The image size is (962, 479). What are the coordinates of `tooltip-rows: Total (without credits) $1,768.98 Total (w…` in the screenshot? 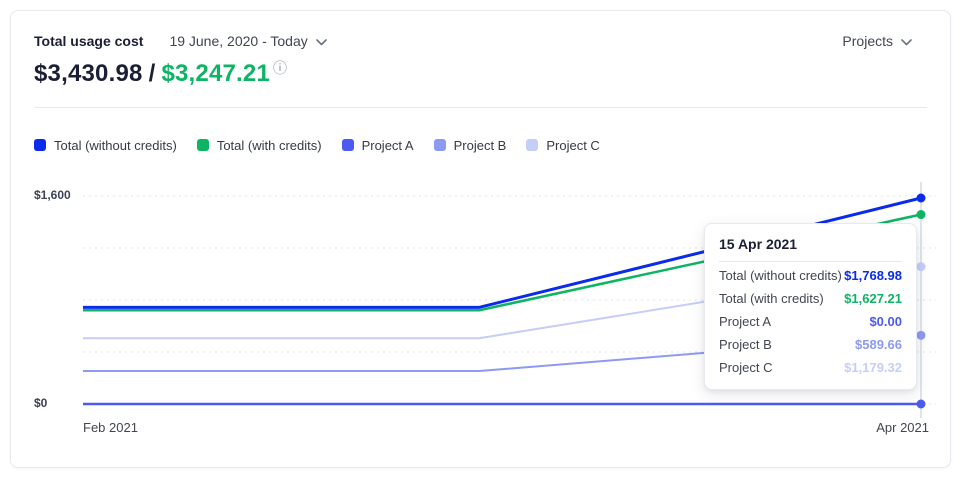 It's located at (810, 321).